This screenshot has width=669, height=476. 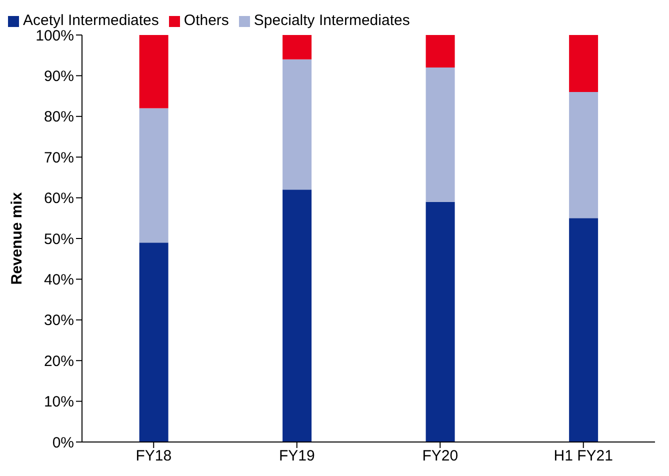 What do you see at coordinates (440, 456) in the screenshot?
I see `x-tick-label: FY20` at bounding box center [440, 456].